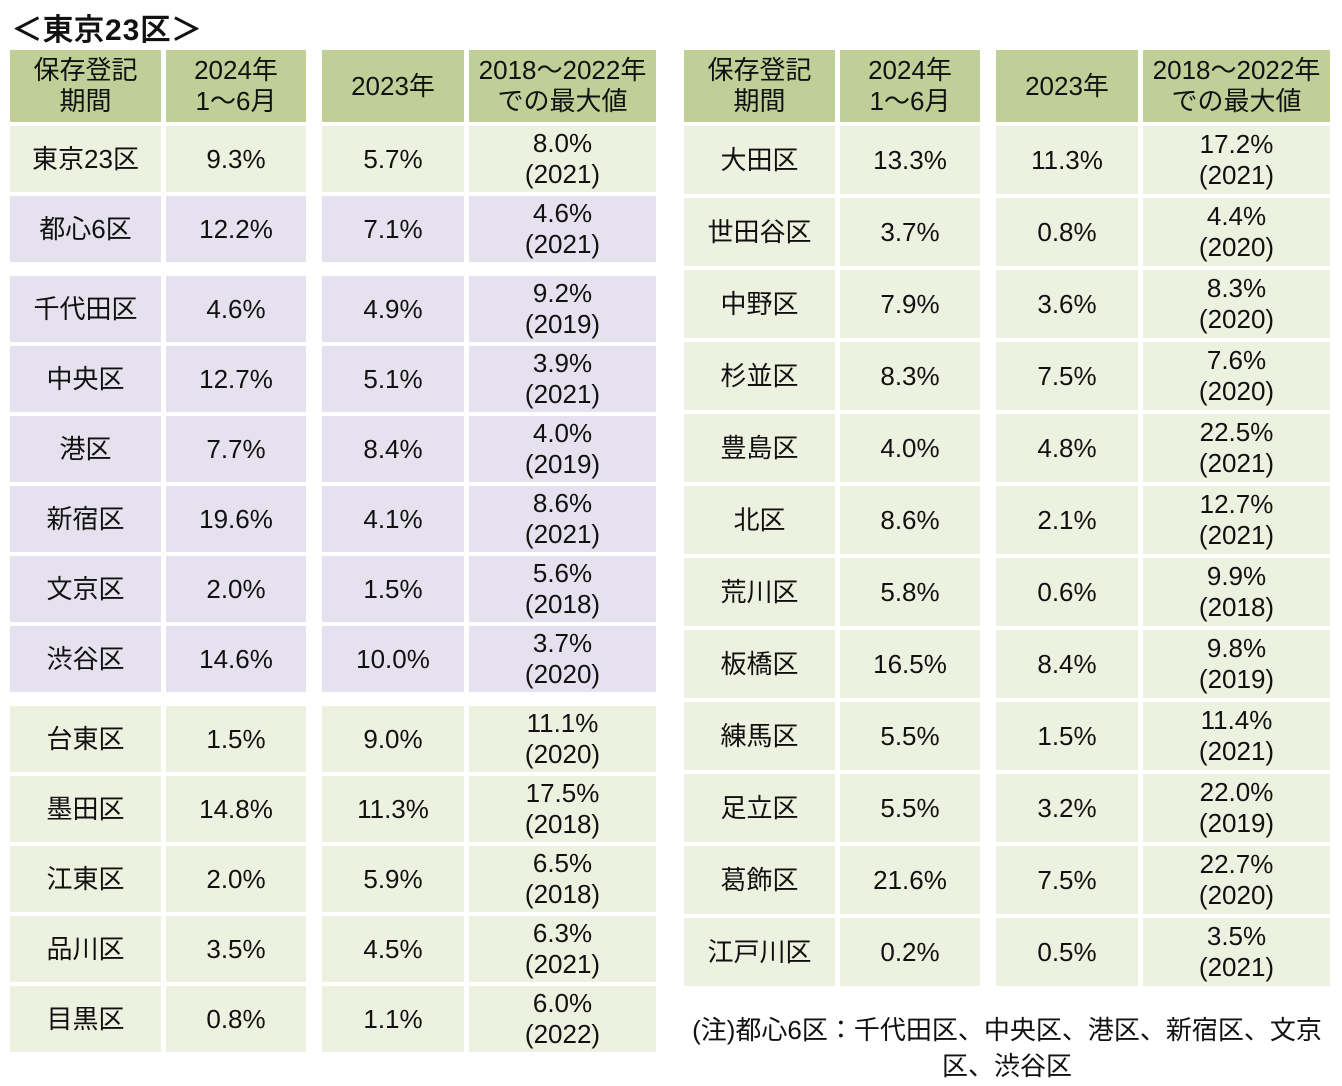 The width and height of the screenshot is (1342, 1086). What do you see at coordinates (1236, 86) in the screenshot?
I see `header-max-2018-2022: 2018～2022年 での最大値` at bounding box center [1236, 86].